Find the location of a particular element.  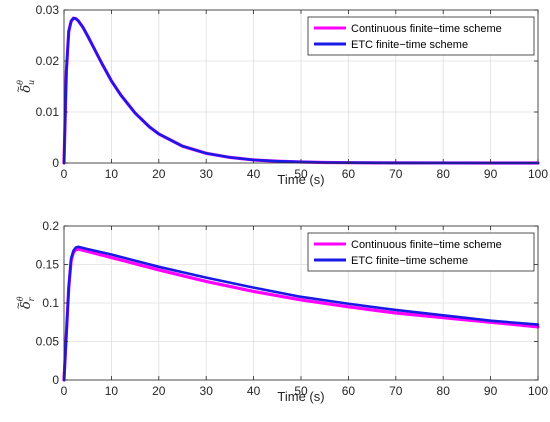

y-axis-label: ~δθ r is located at coordinates (25, 302).